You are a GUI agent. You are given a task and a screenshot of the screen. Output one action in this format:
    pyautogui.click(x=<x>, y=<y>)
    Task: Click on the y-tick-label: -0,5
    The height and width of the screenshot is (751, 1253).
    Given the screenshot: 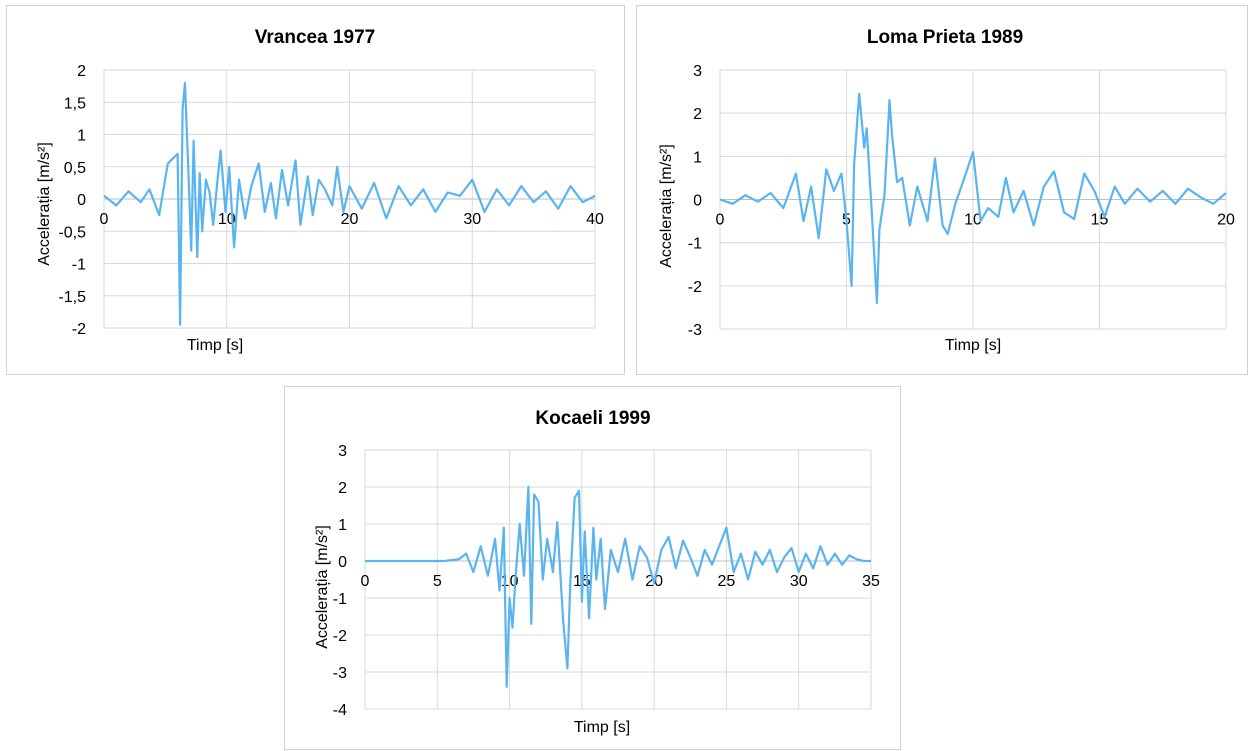 What is the action you would take?
    pyautogui.click(x=72, y=232)
    